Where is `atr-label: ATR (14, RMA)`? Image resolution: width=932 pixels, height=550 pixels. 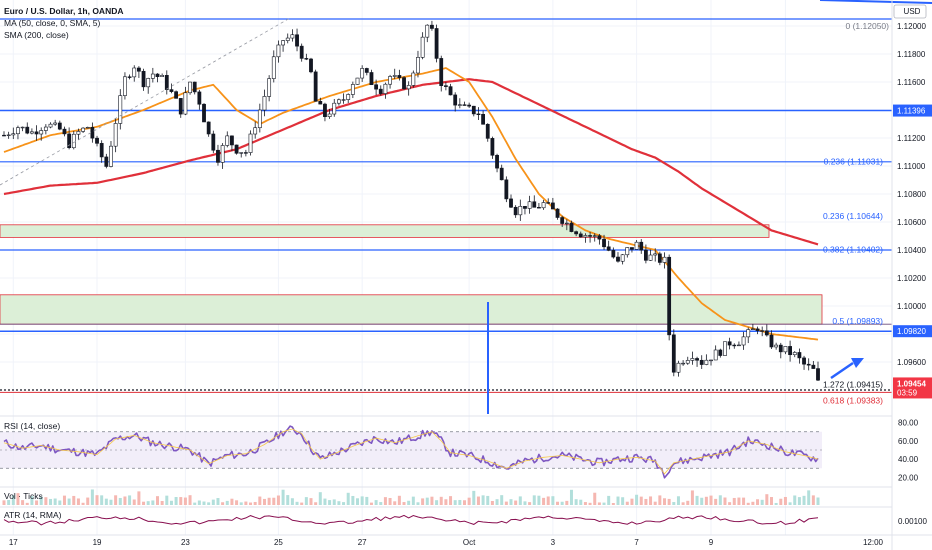
atr-label: ATR (14, RMA) is located at coordinates (33, 515).